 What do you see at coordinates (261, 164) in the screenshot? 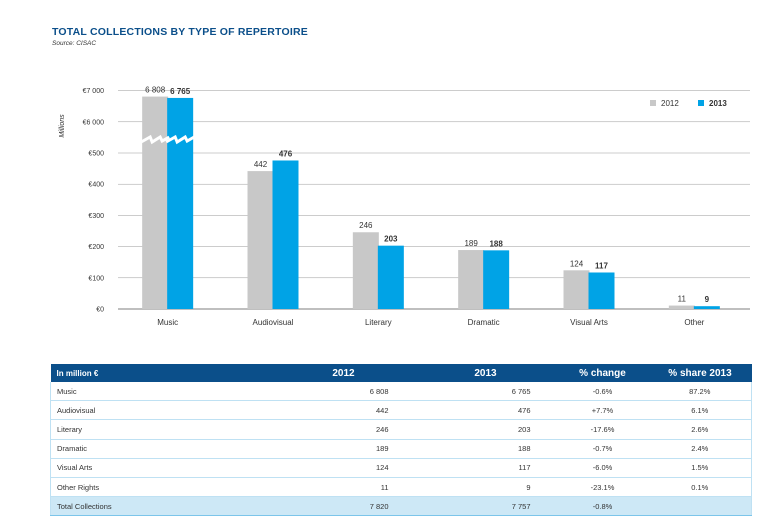
I see `data-label: 442` at bounding box center [261, 164].